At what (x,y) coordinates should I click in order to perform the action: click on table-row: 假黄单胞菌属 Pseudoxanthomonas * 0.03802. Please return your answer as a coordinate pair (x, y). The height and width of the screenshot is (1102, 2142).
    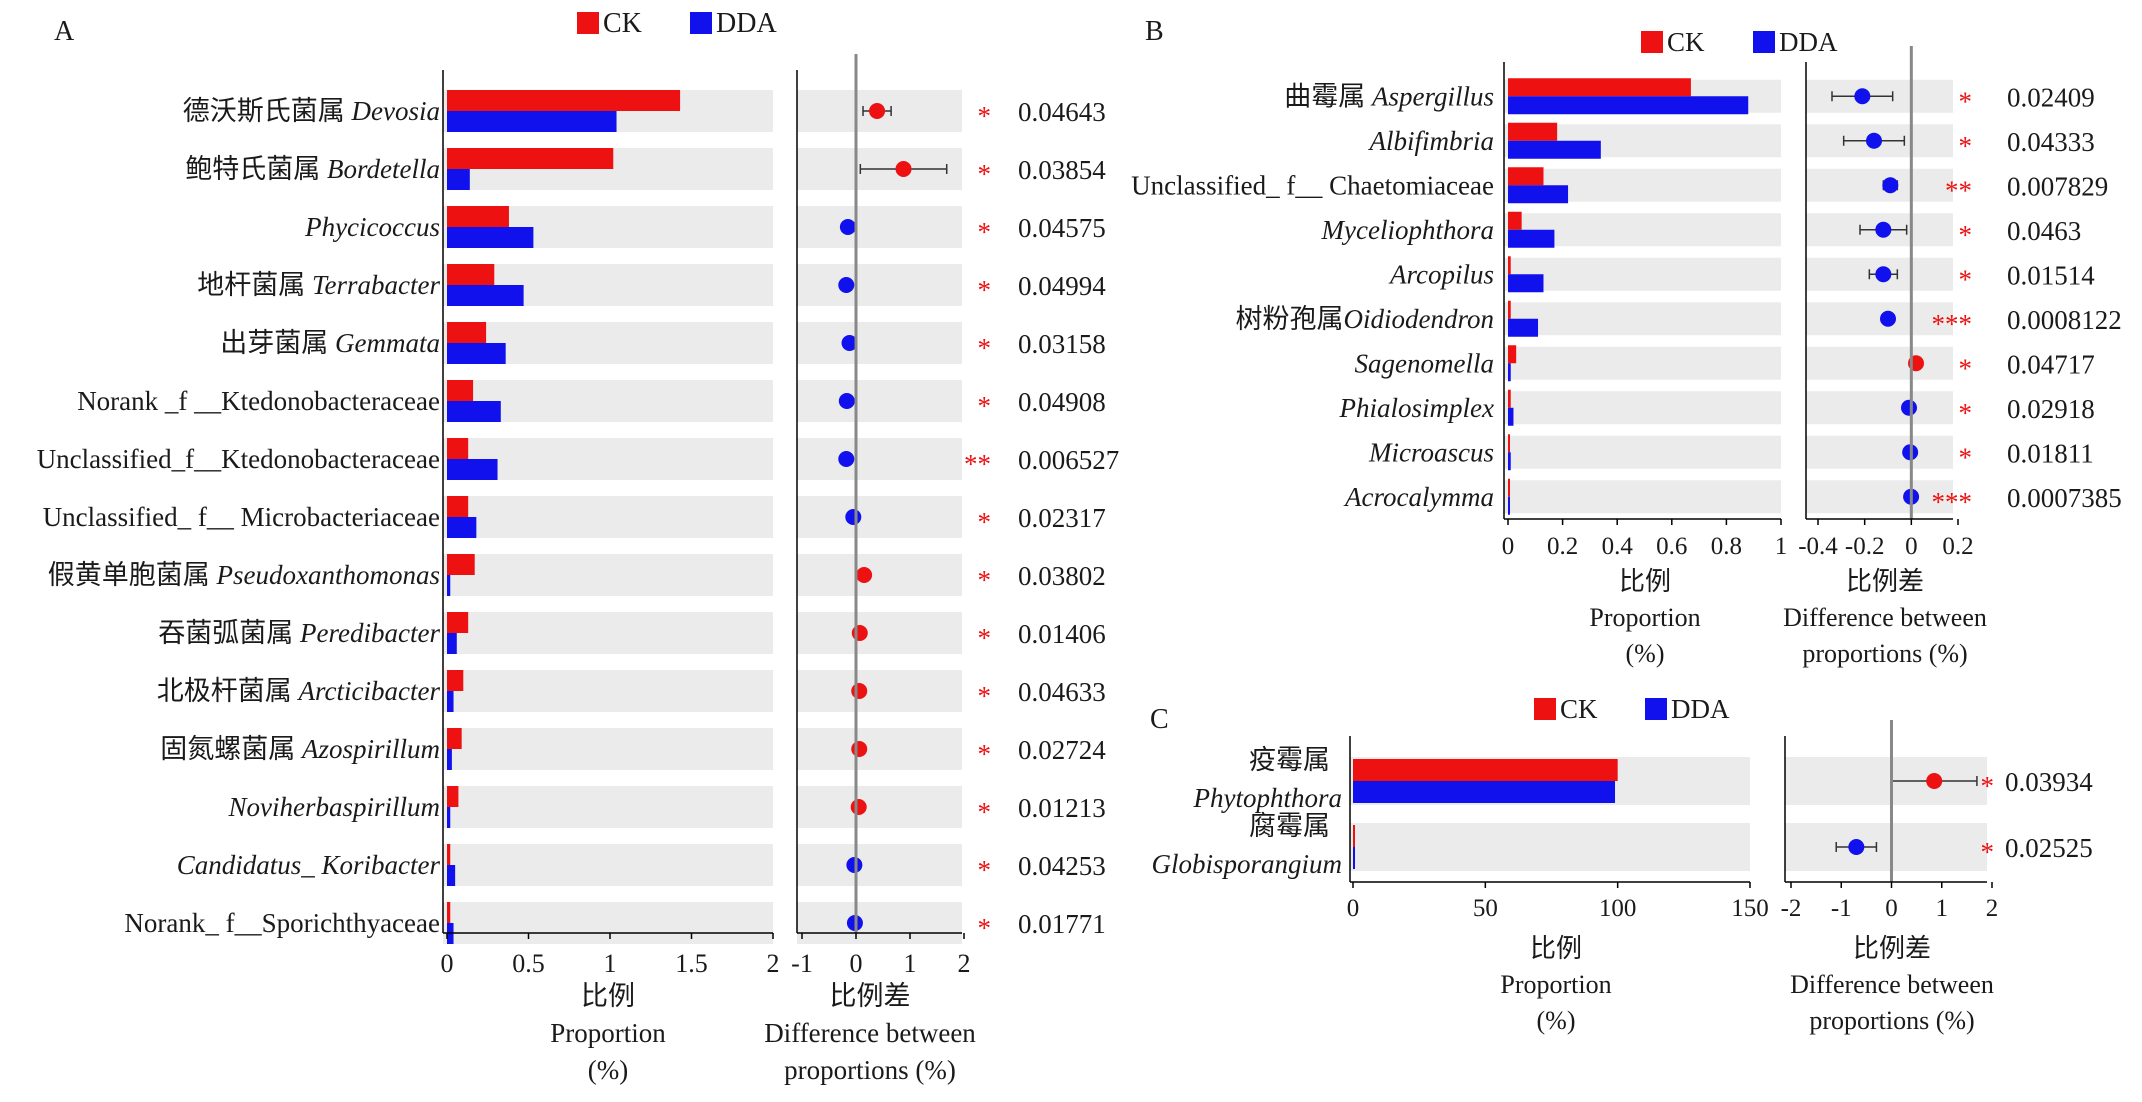
    Looking at the image, I should click on (577, 575).